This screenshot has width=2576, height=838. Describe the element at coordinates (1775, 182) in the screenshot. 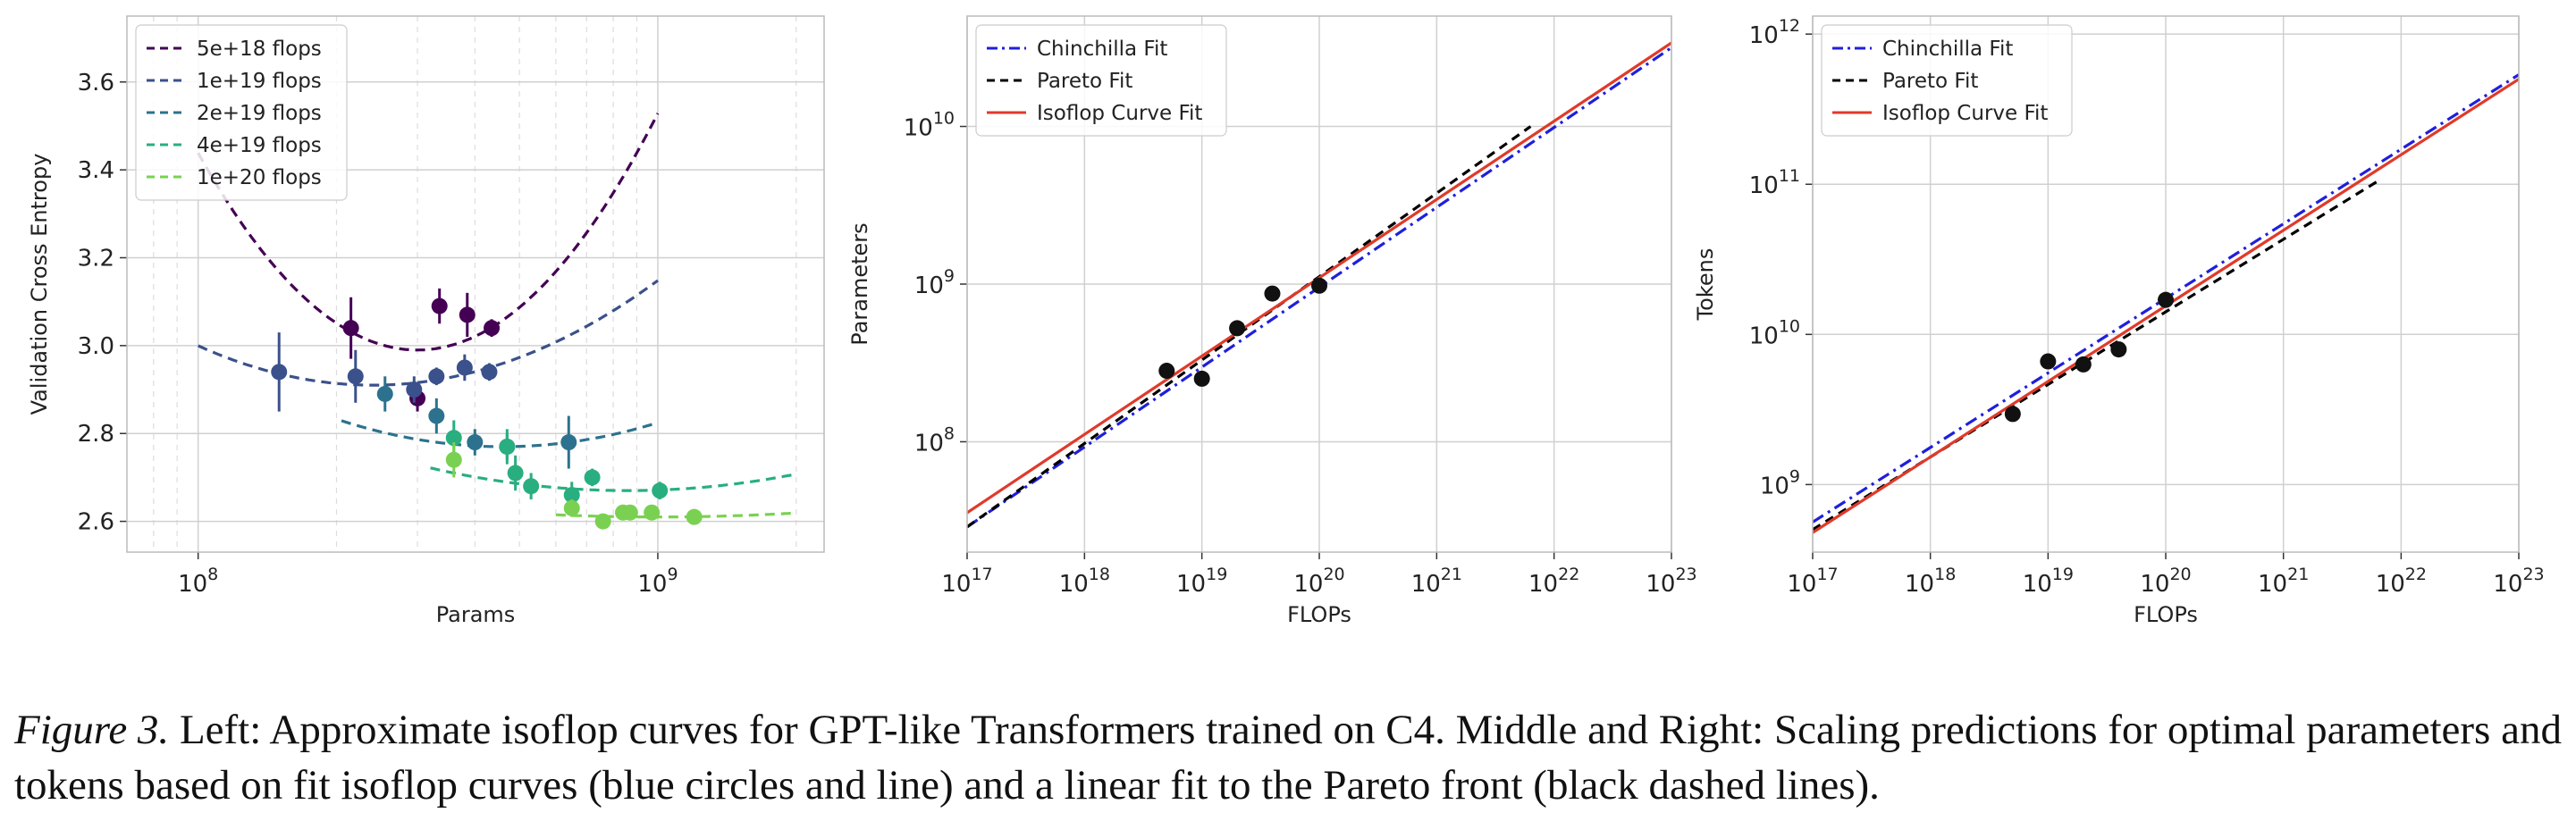

I see `y-tick-label: 10¹¹` at that location.